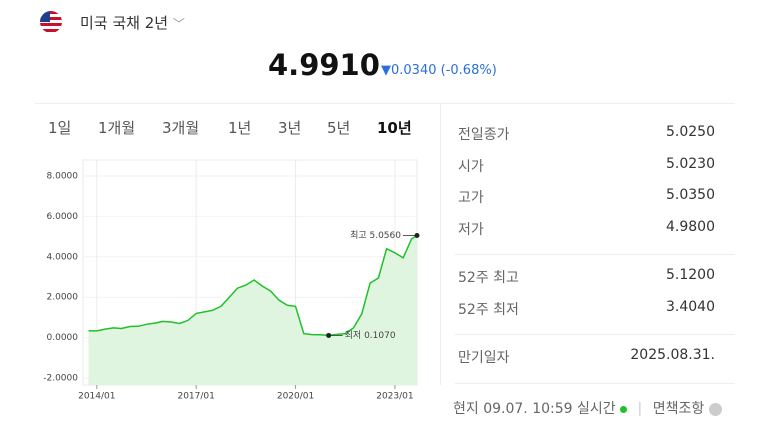  What do you see at coordinates (339, 128) in the screenshot?
I see `period-tab: 5년` at bounding box center [339, 128].